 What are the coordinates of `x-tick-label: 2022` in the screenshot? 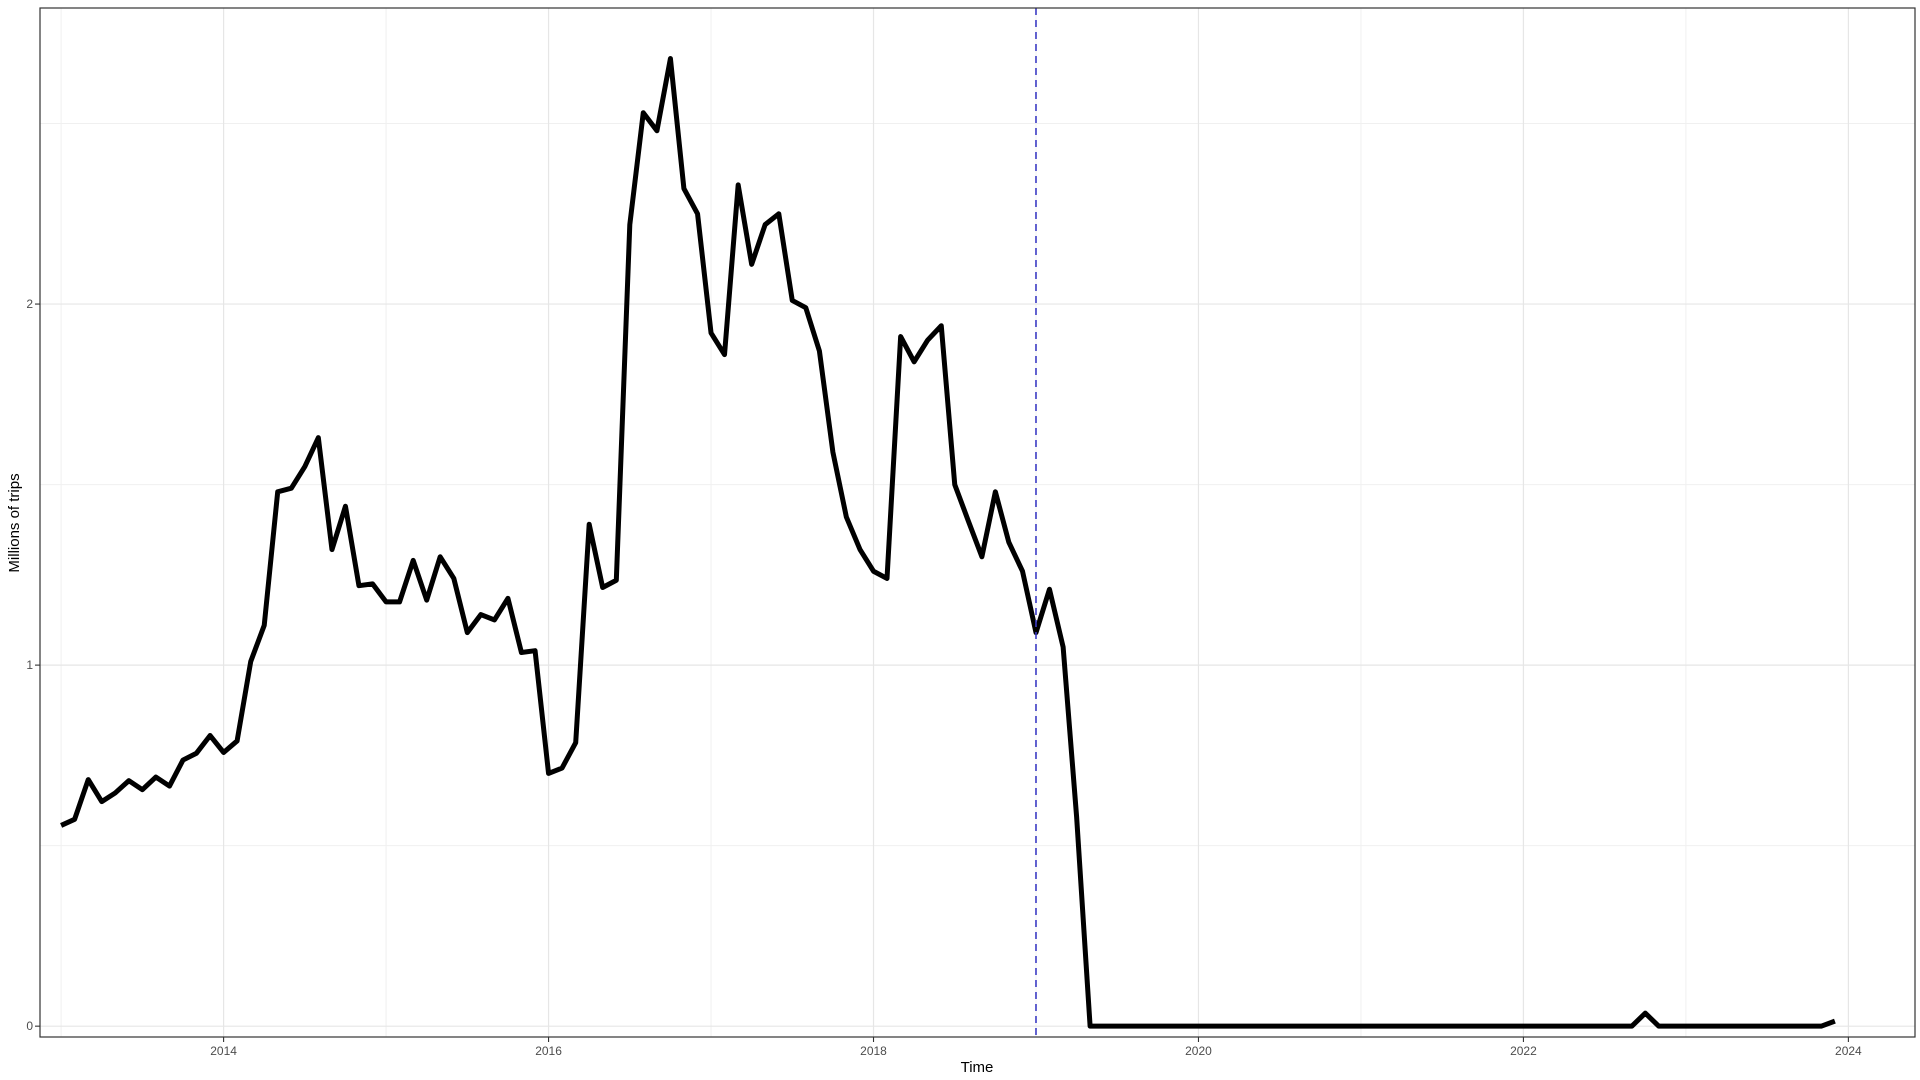 It's located at (1523, 1051).